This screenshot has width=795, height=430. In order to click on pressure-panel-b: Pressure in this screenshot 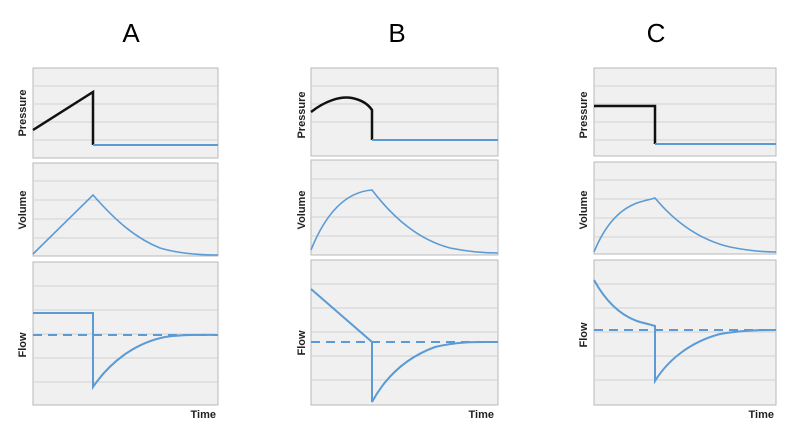, I will do `click(397, 112)`.